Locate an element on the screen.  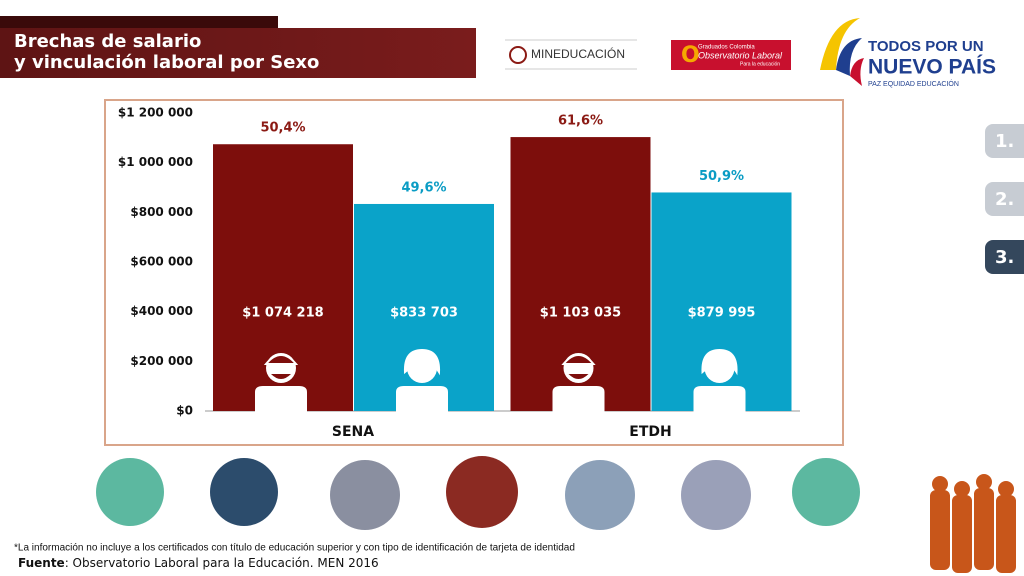
logo-text: MINEDUCACIÓN is located at coordinates (578, 53).